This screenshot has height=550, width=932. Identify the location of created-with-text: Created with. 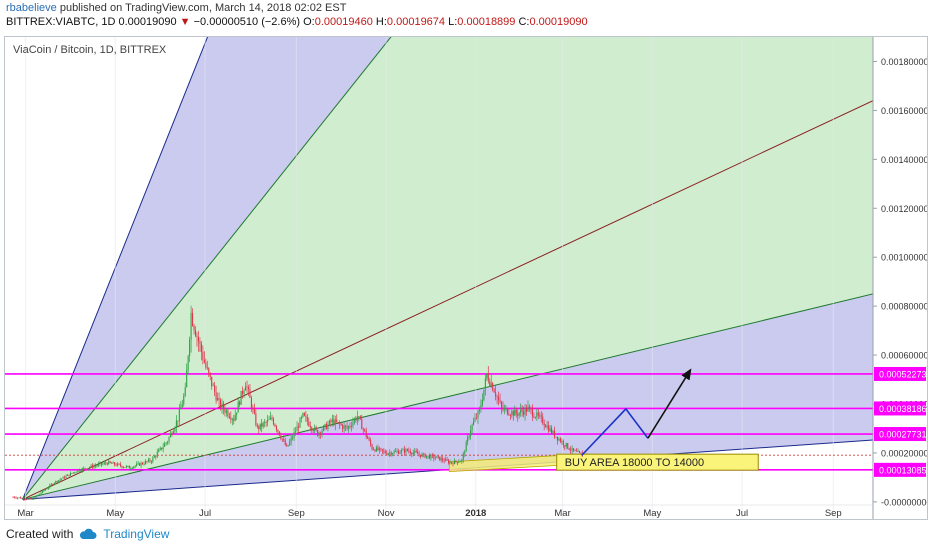
(40, 534).